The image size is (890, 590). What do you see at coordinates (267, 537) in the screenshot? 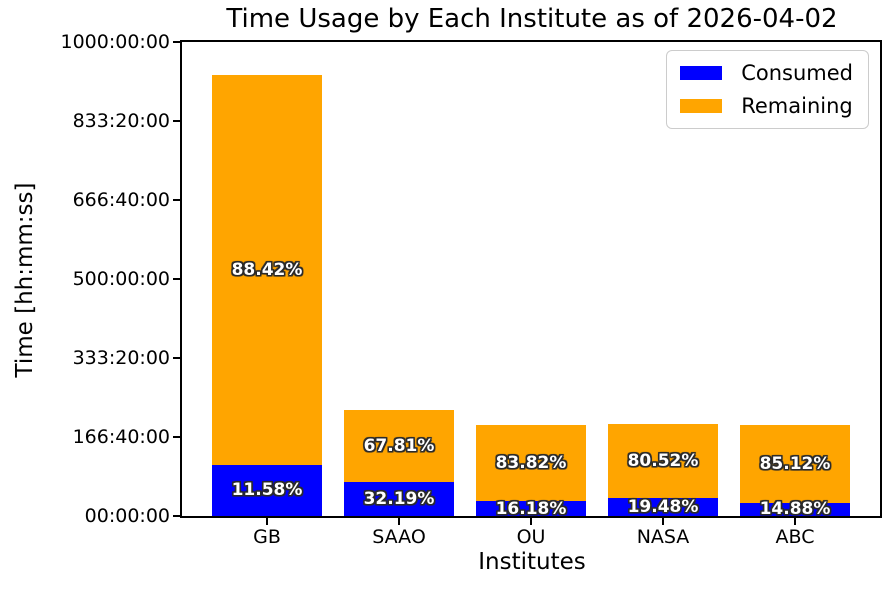
I see `x-tick-label: GB` at bounding box center [267, 537].